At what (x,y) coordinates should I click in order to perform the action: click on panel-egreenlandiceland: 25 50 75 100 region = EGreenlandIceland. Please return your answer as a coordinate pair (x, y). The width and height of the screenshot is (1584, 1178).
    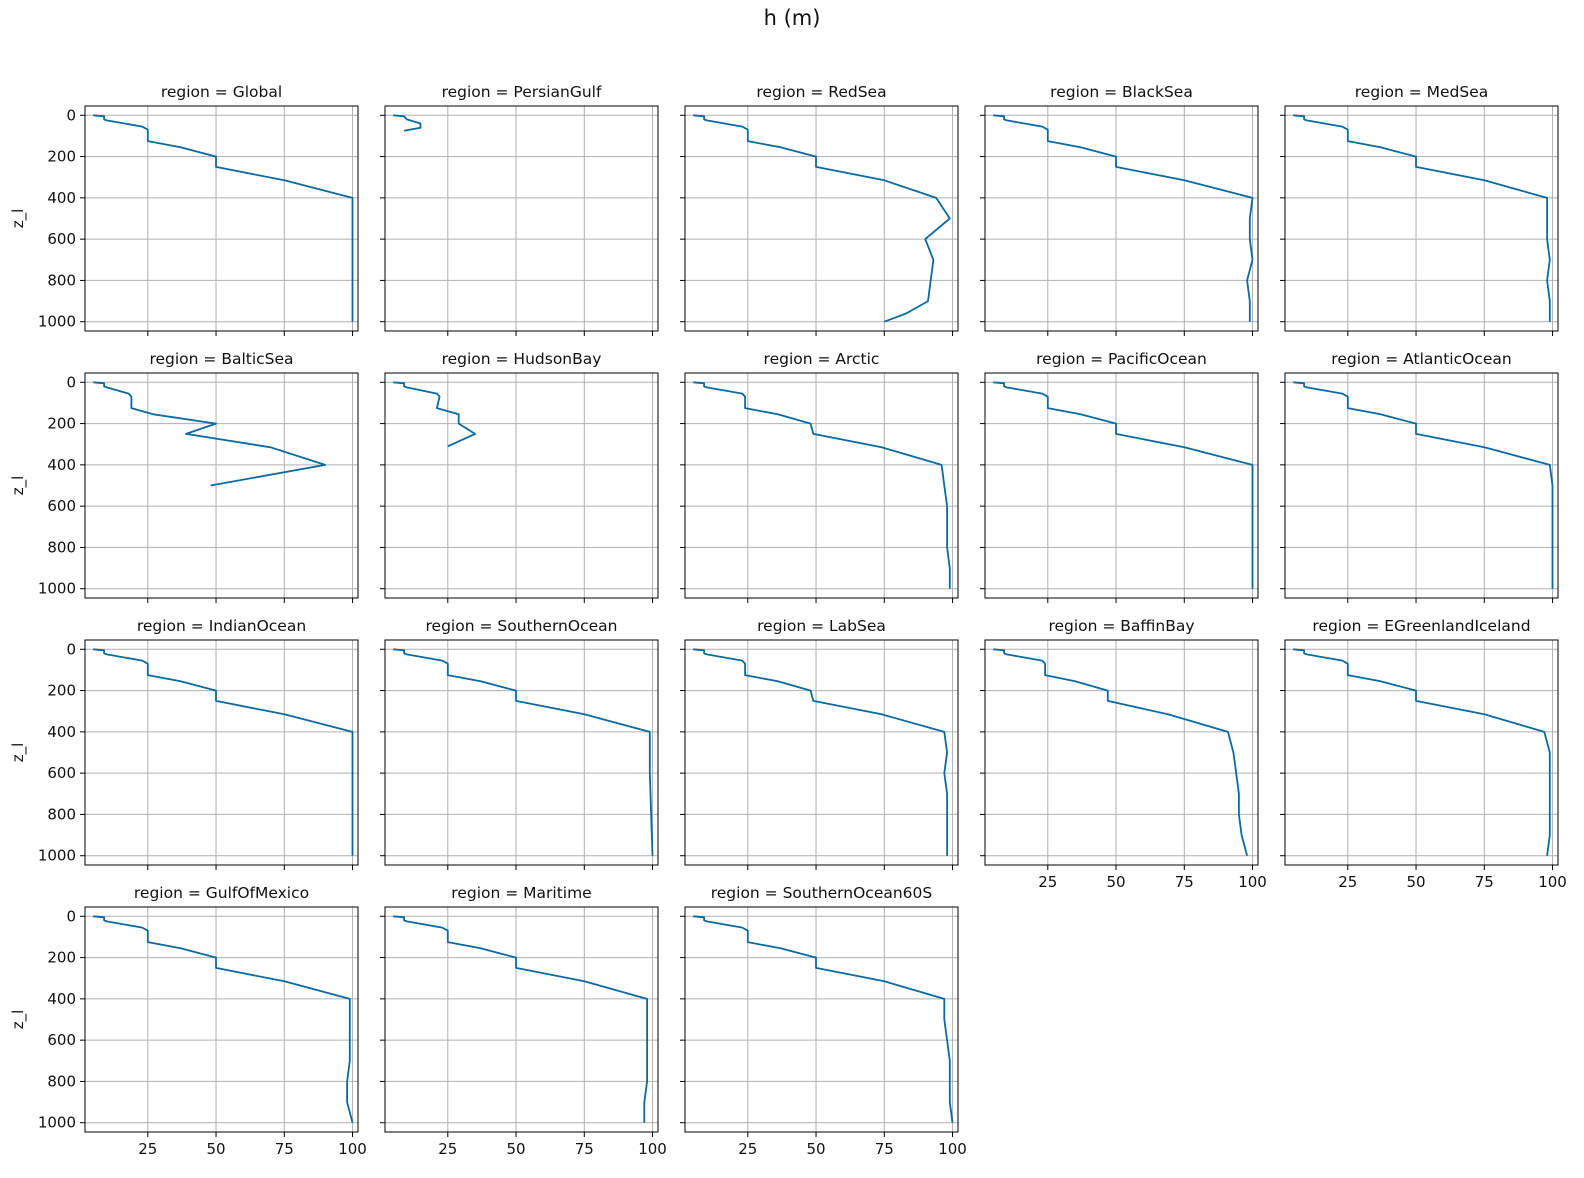
    Looking at the image, I should click on (1423, 754).